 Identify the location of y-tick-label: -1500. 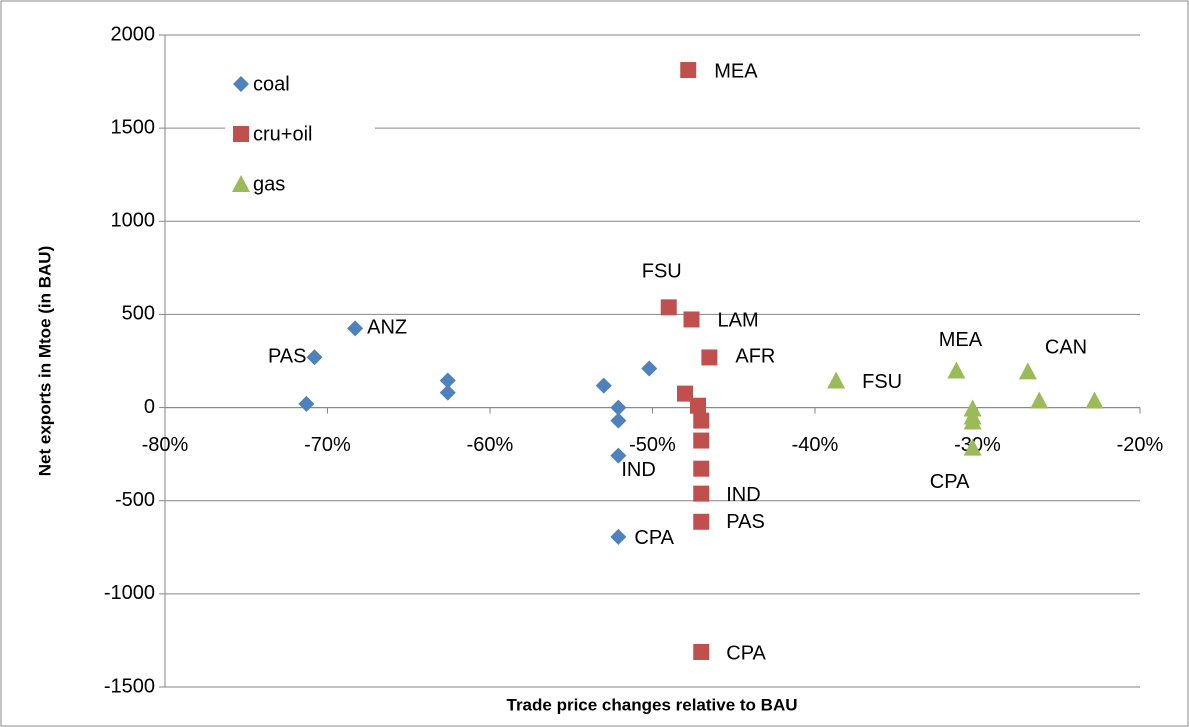
(129, 686).